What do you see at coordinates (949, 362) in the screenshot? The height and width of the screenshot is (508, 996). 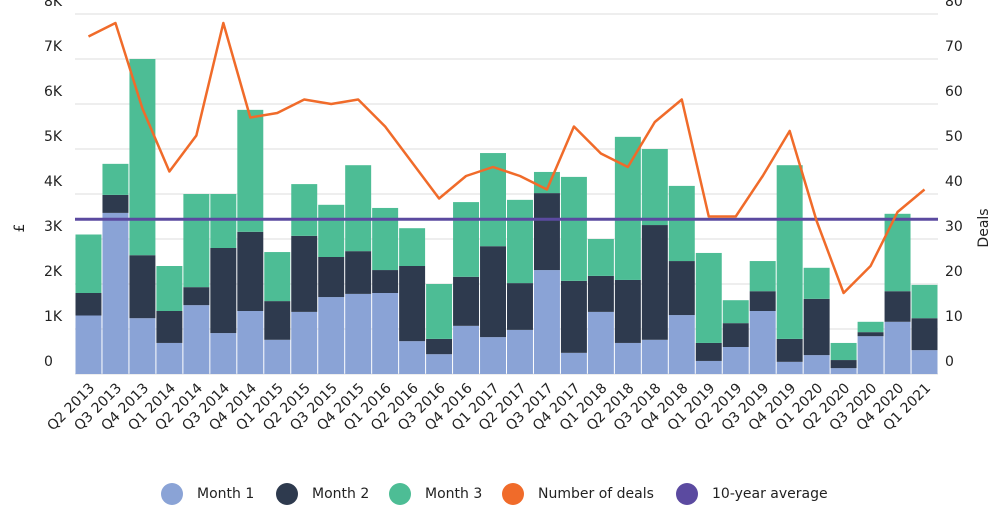 I see `y2-tick-label: 0` at bounding box center [949, 362].